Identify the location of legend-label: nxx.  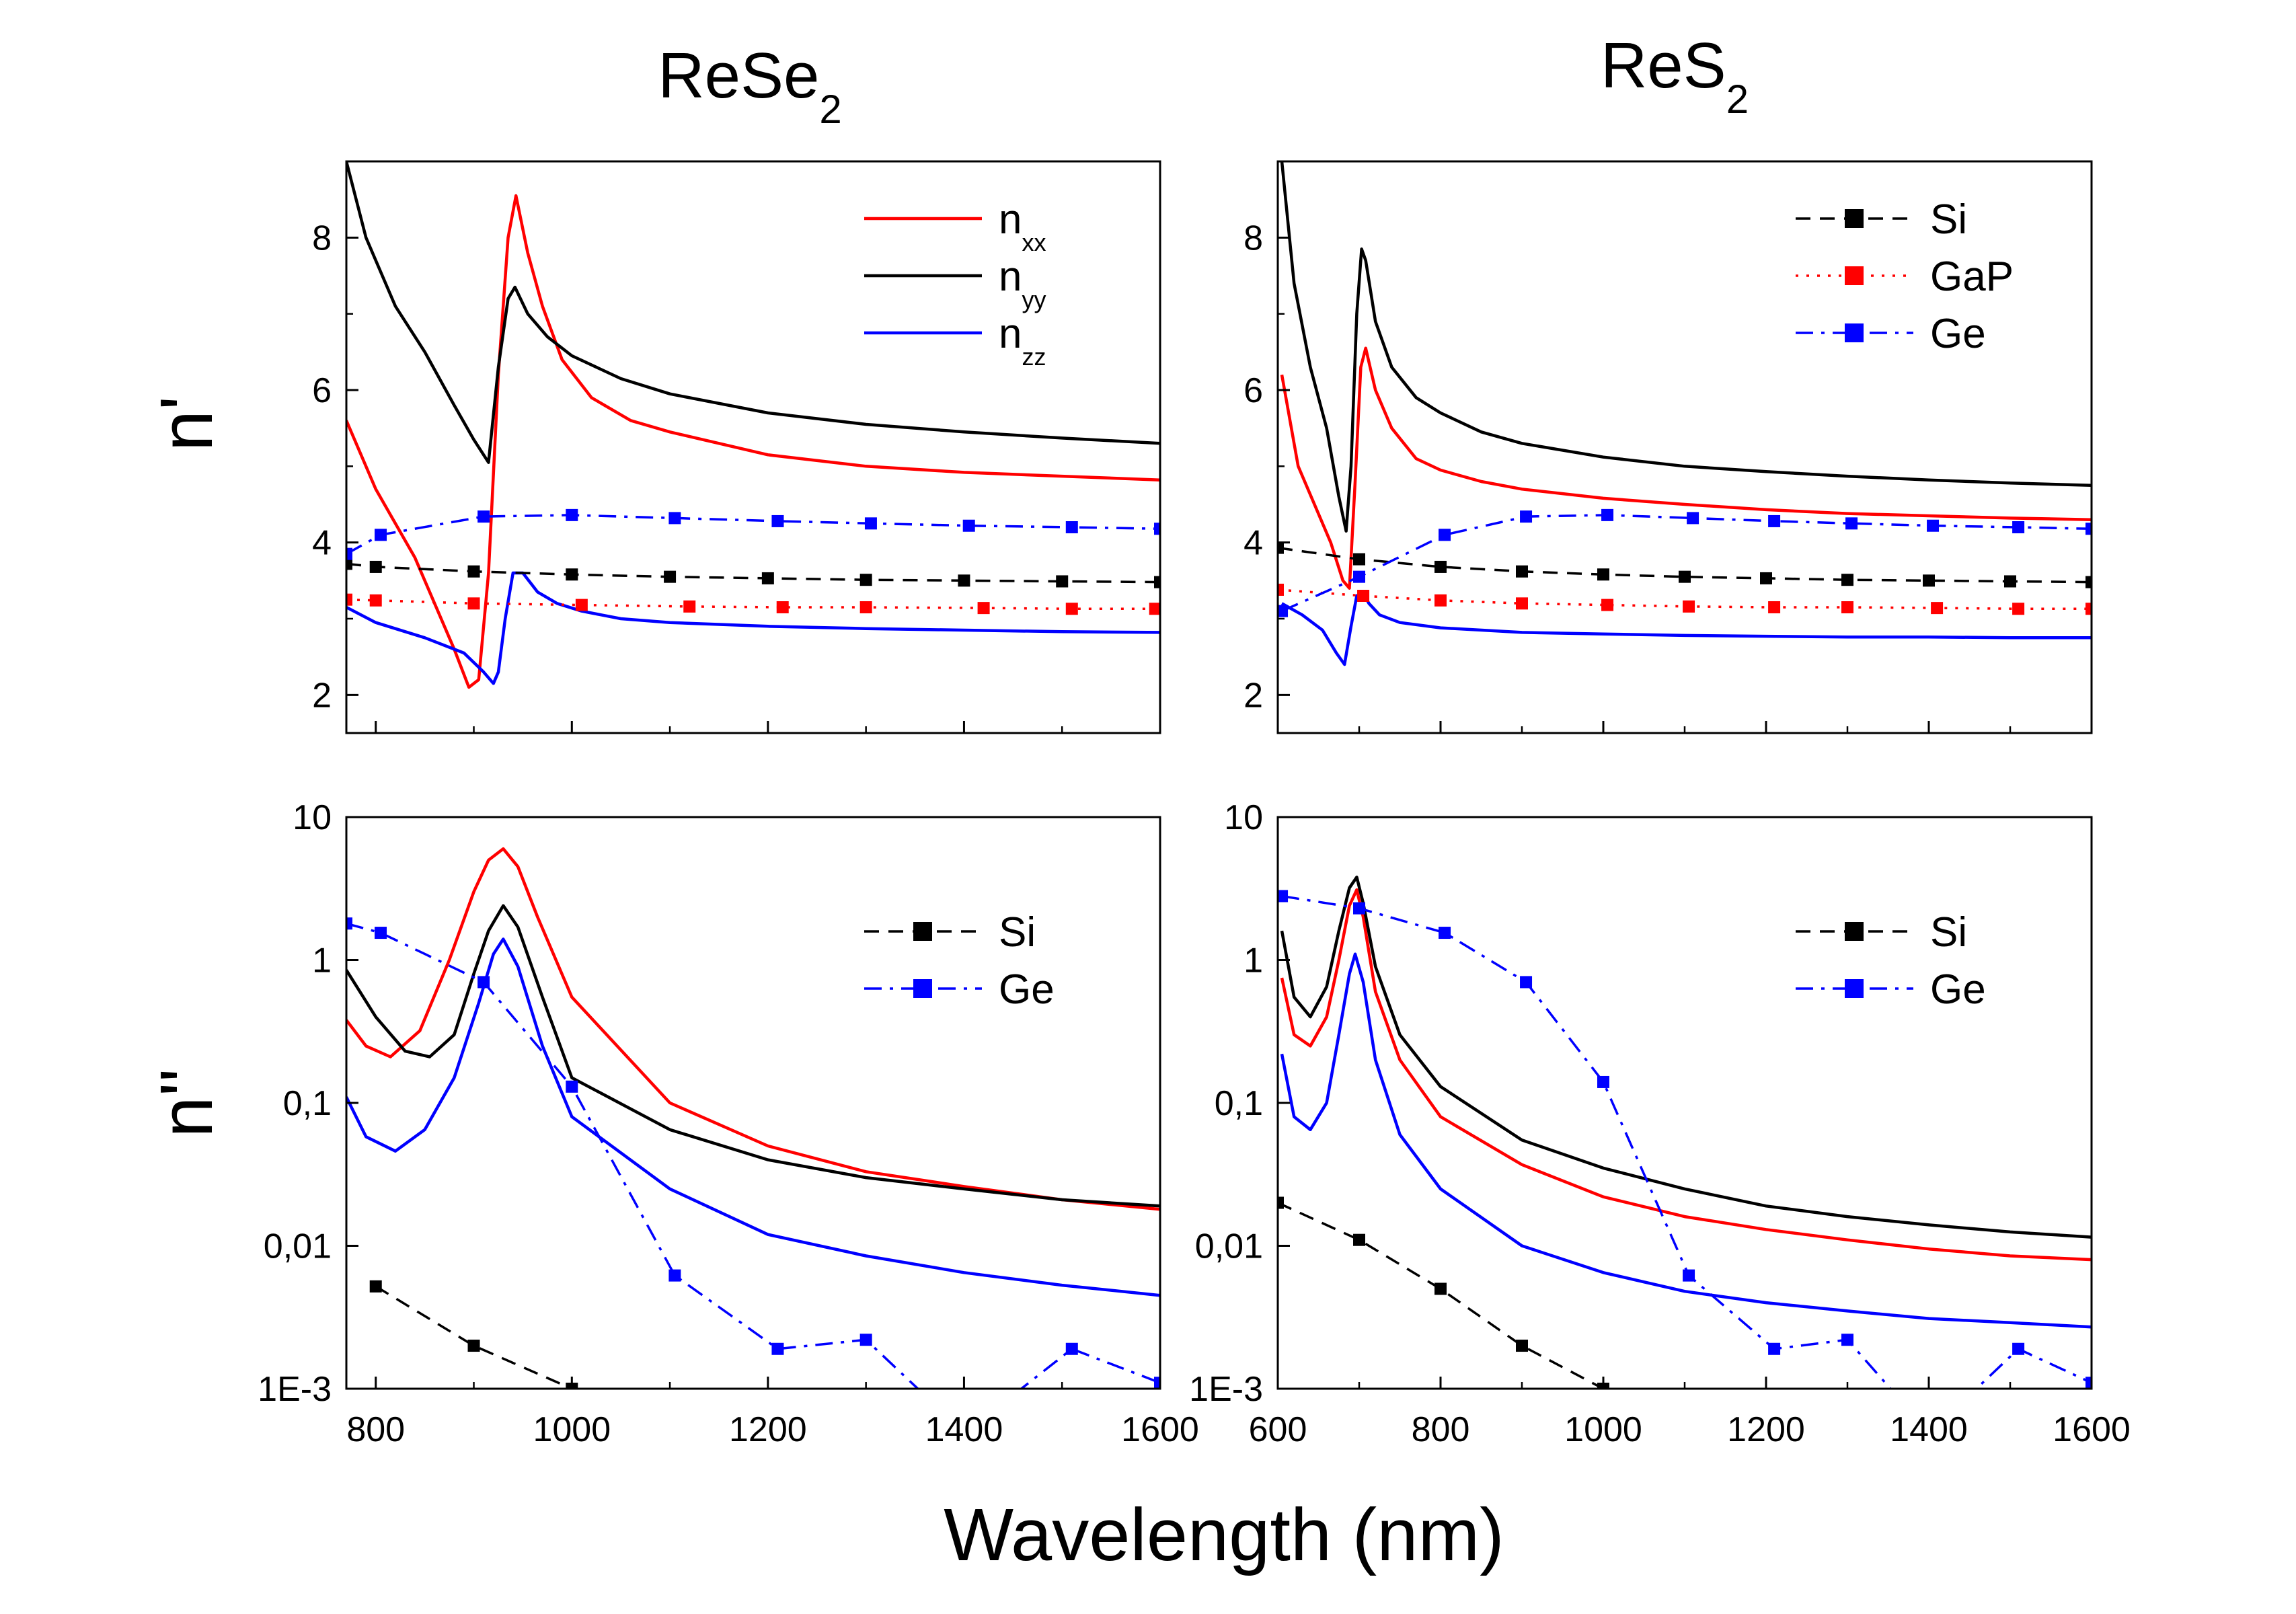
(1023, 226).